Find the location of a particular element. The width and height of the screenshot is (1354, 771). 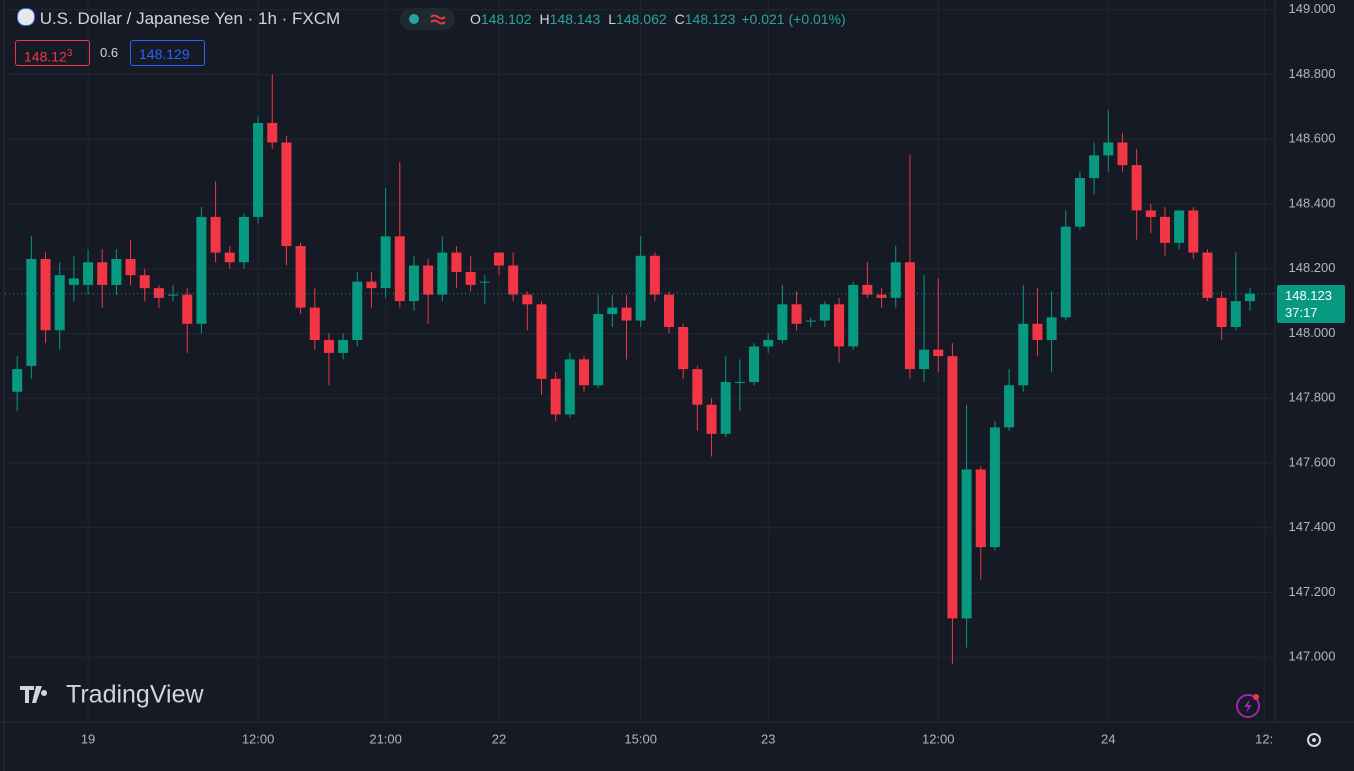

symbol: U.S. Dollar / Japanese Yen · 1h · FXCM is located at coordinates (190, 18).